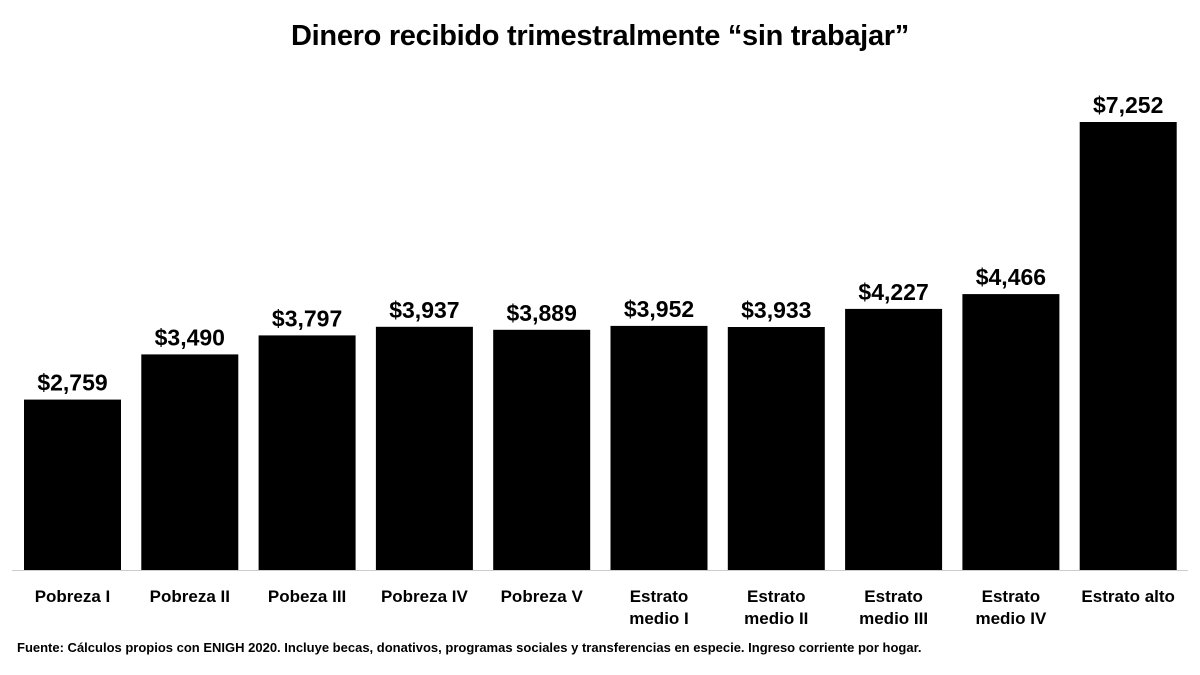 The image size is (1200, 675). Describe the element at coordinates (1011, 277) in the screenshot. I see `value-label-9: $4,466` at that location.